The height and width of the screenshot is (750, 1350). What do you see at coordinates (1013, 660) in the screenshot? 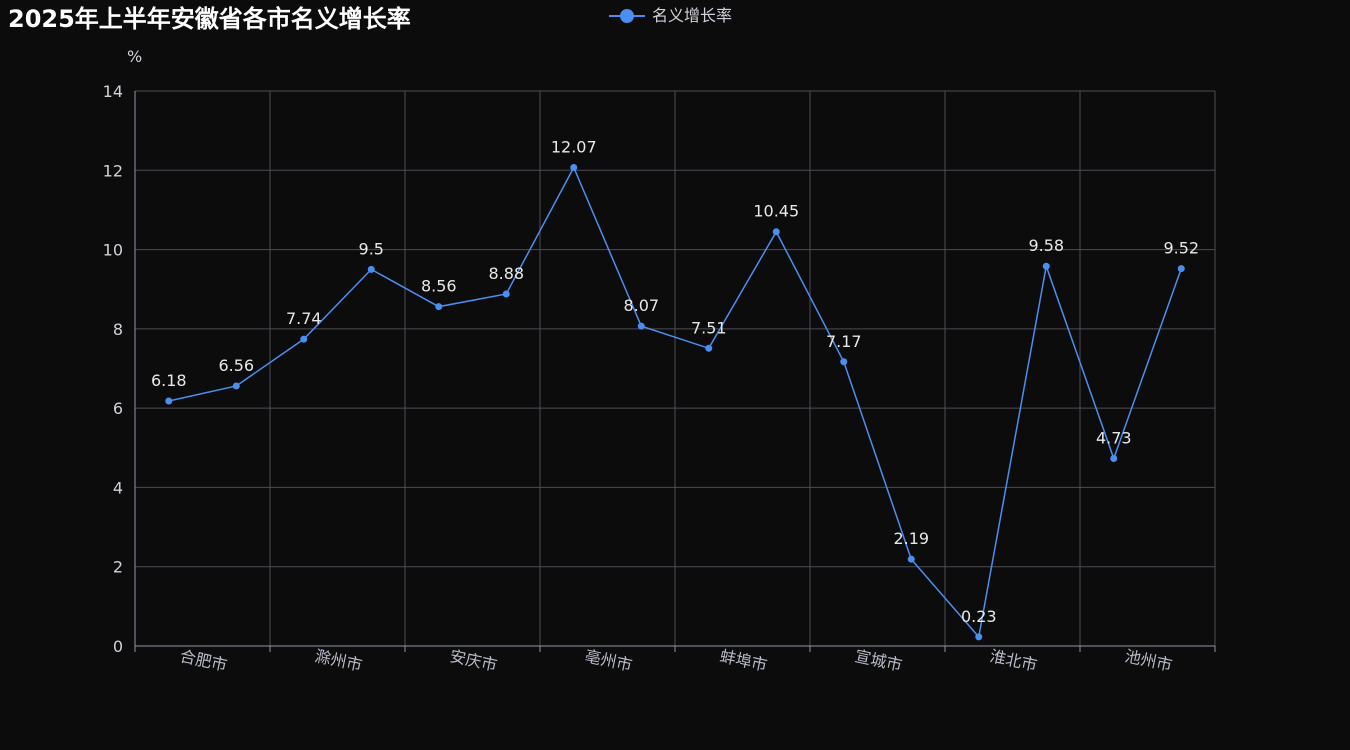
I see `x-category-label: 淮北市` at bounding box center [1013, 660].